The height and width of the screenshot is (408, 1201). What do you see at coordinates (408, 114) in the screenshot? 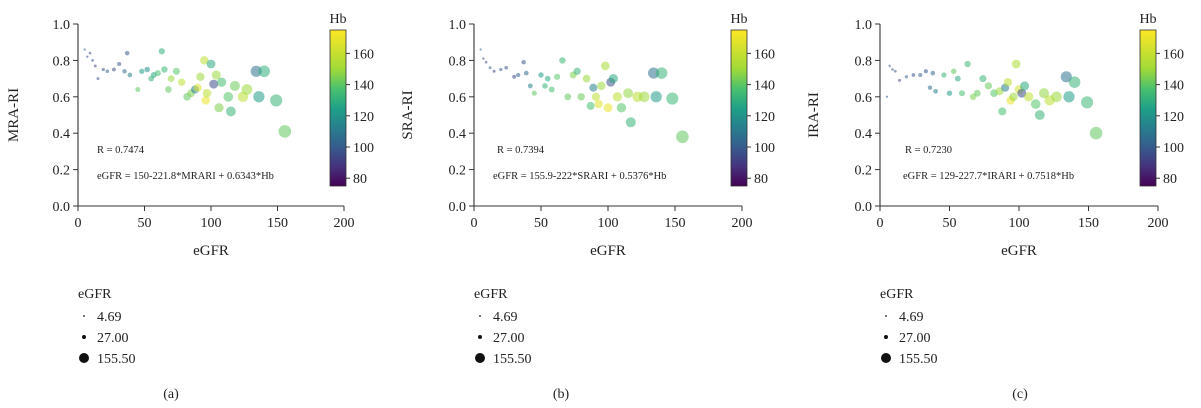
I see `y-axis-label: SRA-RI` at bounding box center [408, 114].